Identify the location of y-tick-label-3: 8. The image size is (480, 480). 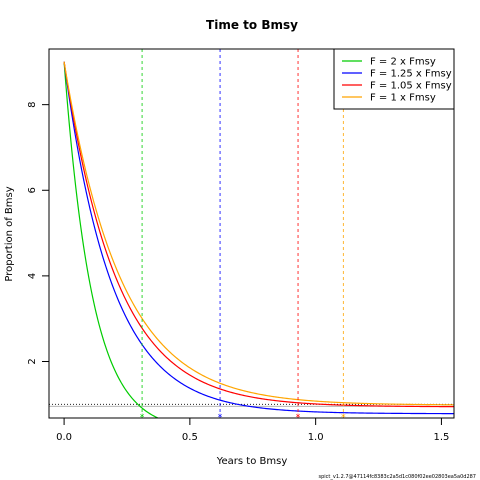
(32, 104).